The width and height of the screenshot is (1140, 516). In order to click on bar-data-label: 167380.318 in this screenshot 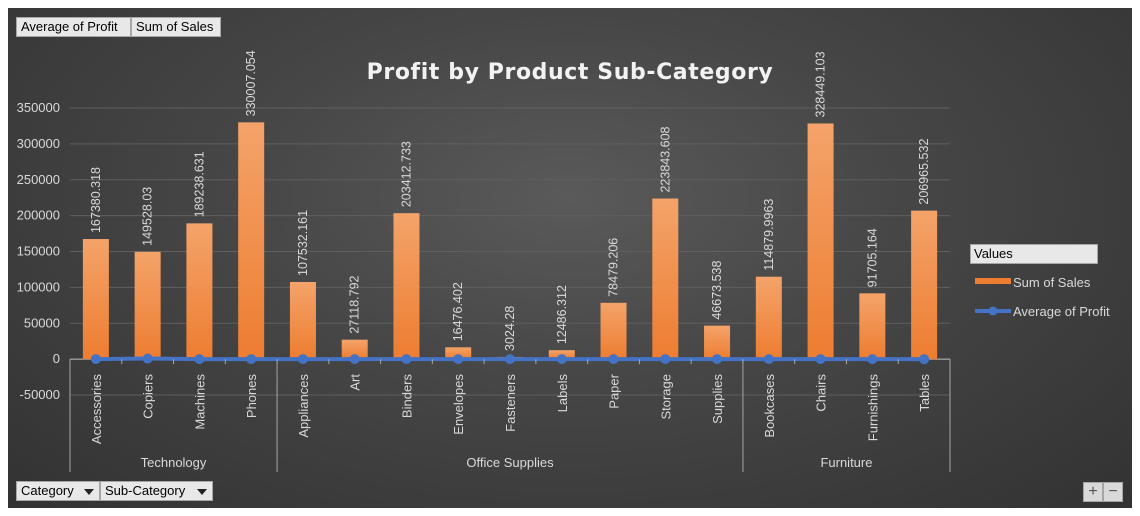, I will do `click(96, 200)`.